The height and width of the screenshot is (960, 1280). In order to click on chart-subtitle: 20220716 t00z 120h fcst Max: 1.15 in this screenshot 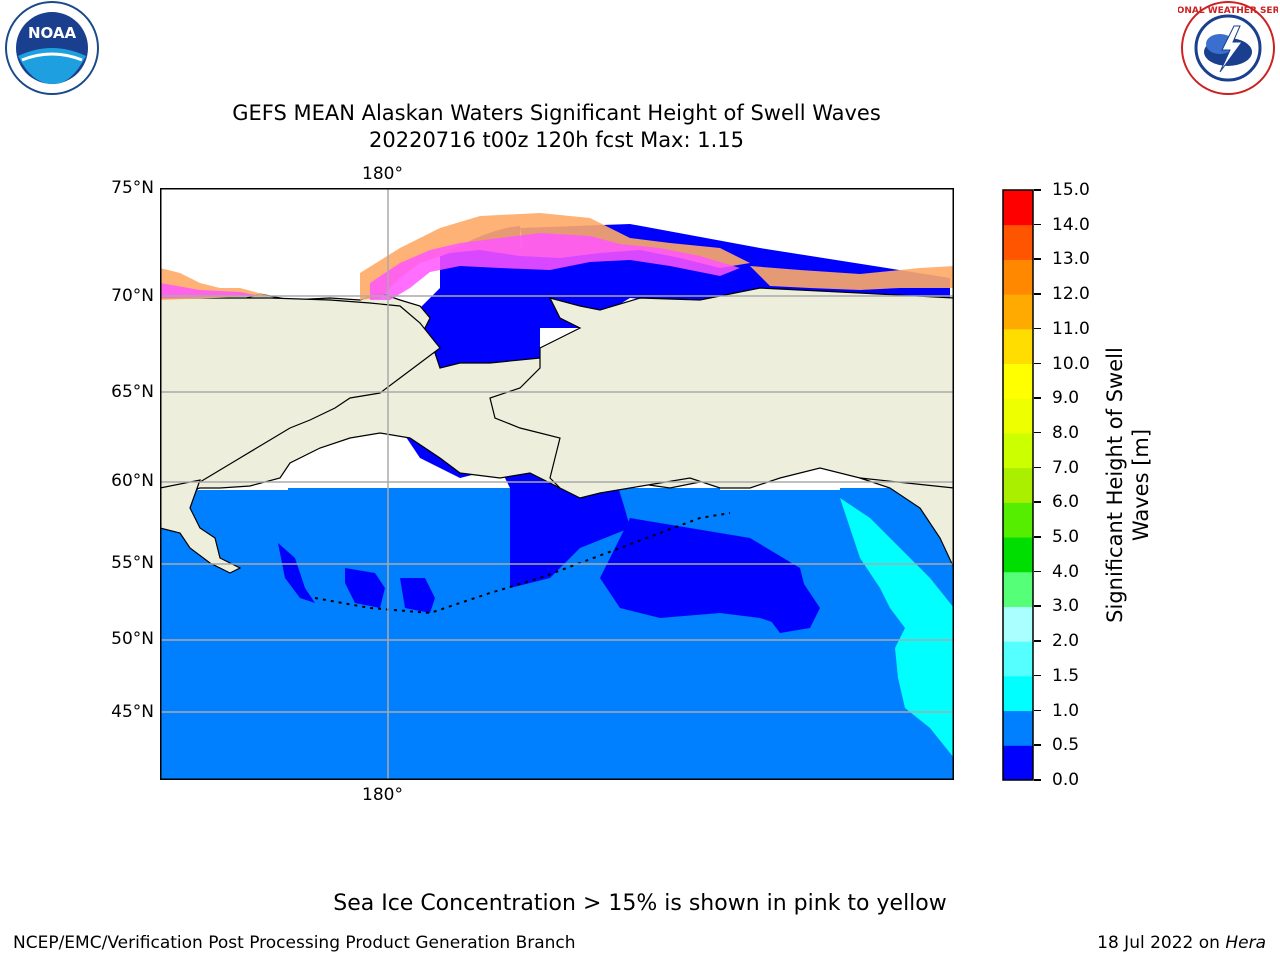, I will do `click(556, 140)`.